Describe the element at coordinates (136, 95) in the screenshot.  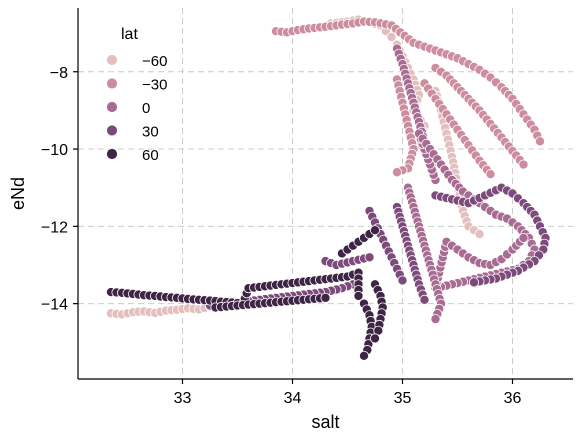
I see `legend: lat−60 −30 0 30 60` at that location.